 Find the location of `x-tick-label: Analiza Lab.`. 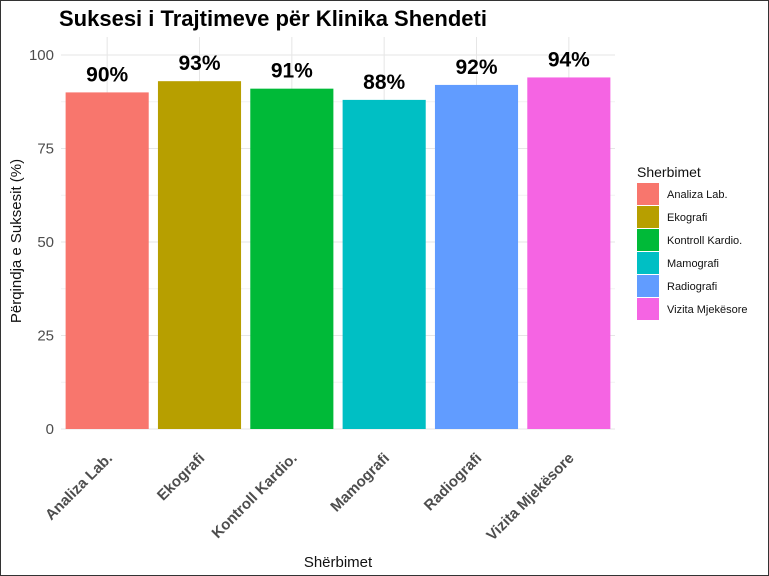

x-tick-label: Analiza Lab. is located at coordinates (79, 487).